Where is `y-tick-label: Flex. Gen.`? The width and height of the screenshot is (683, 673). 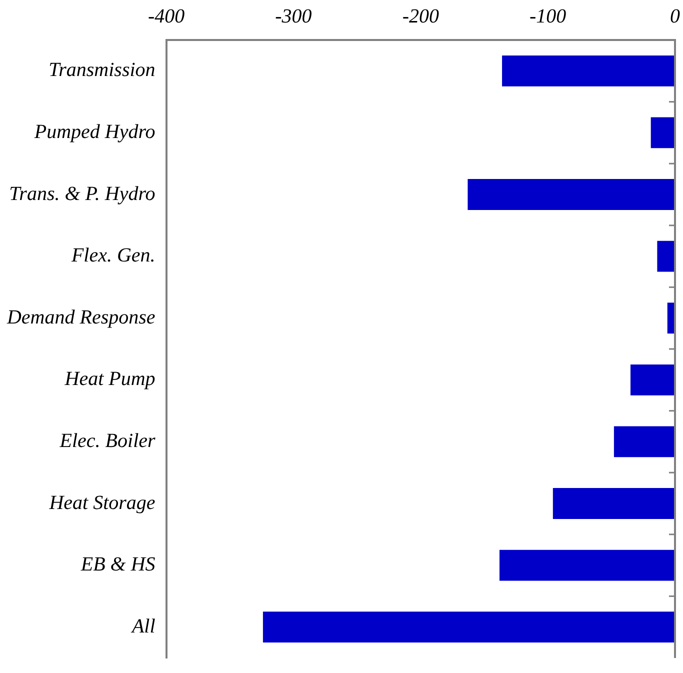 y-tick-label: Flex. Gen. is located at coordinates (113, 255).